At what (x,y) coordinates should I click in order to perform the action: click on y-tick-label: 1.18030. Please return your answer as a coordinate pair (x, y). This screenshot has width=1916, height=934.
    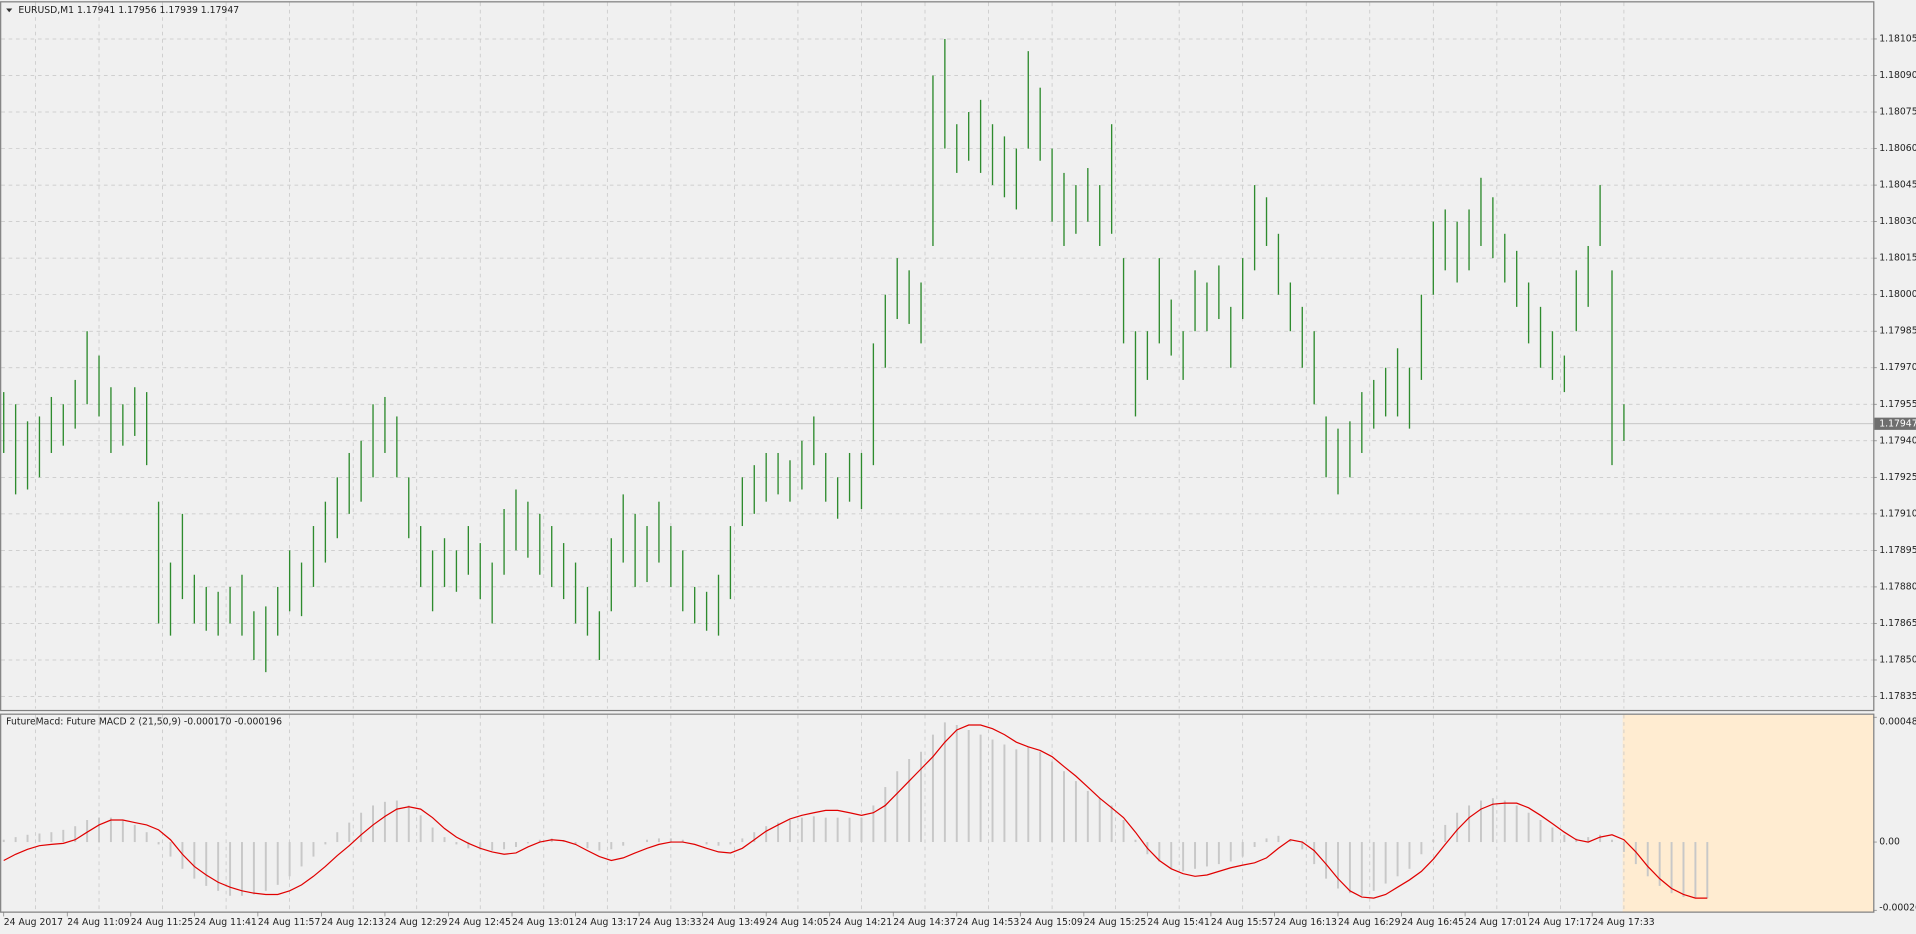
    Looking at the image, I should click on (1897, 221).